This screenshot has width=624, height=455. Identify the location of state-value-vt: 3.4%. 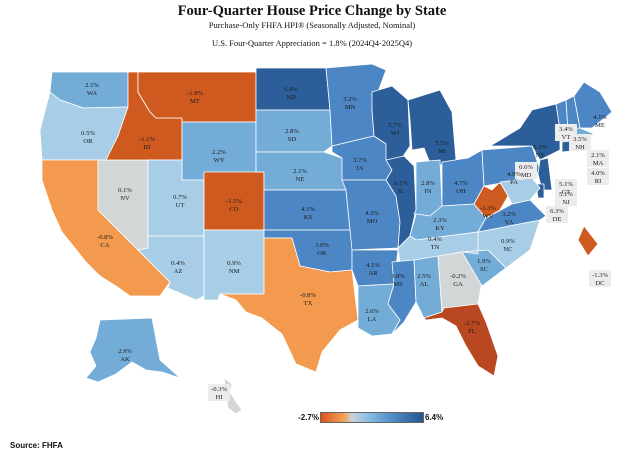
(566, 129).